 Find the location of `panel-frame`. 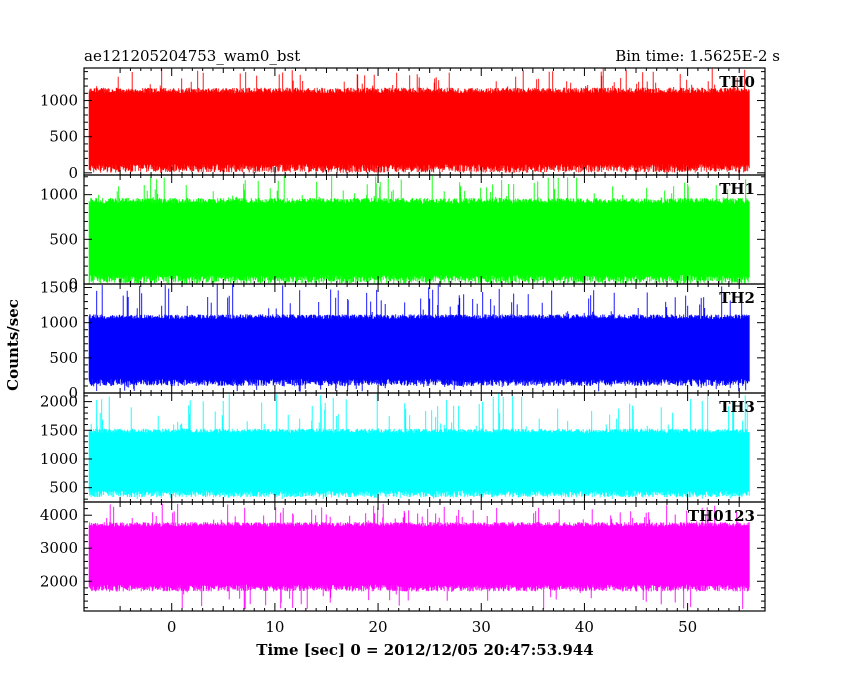

panel-frame is located at coordinates (424, 556).